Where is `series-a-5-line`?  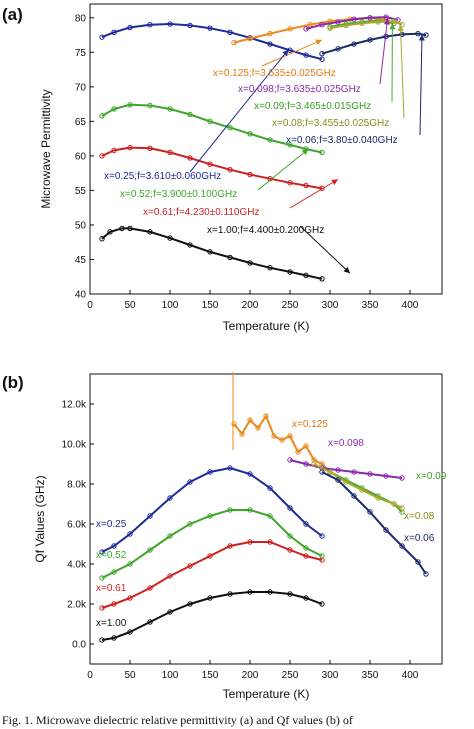 series-a-5-line is located at coordinates (352, 23).